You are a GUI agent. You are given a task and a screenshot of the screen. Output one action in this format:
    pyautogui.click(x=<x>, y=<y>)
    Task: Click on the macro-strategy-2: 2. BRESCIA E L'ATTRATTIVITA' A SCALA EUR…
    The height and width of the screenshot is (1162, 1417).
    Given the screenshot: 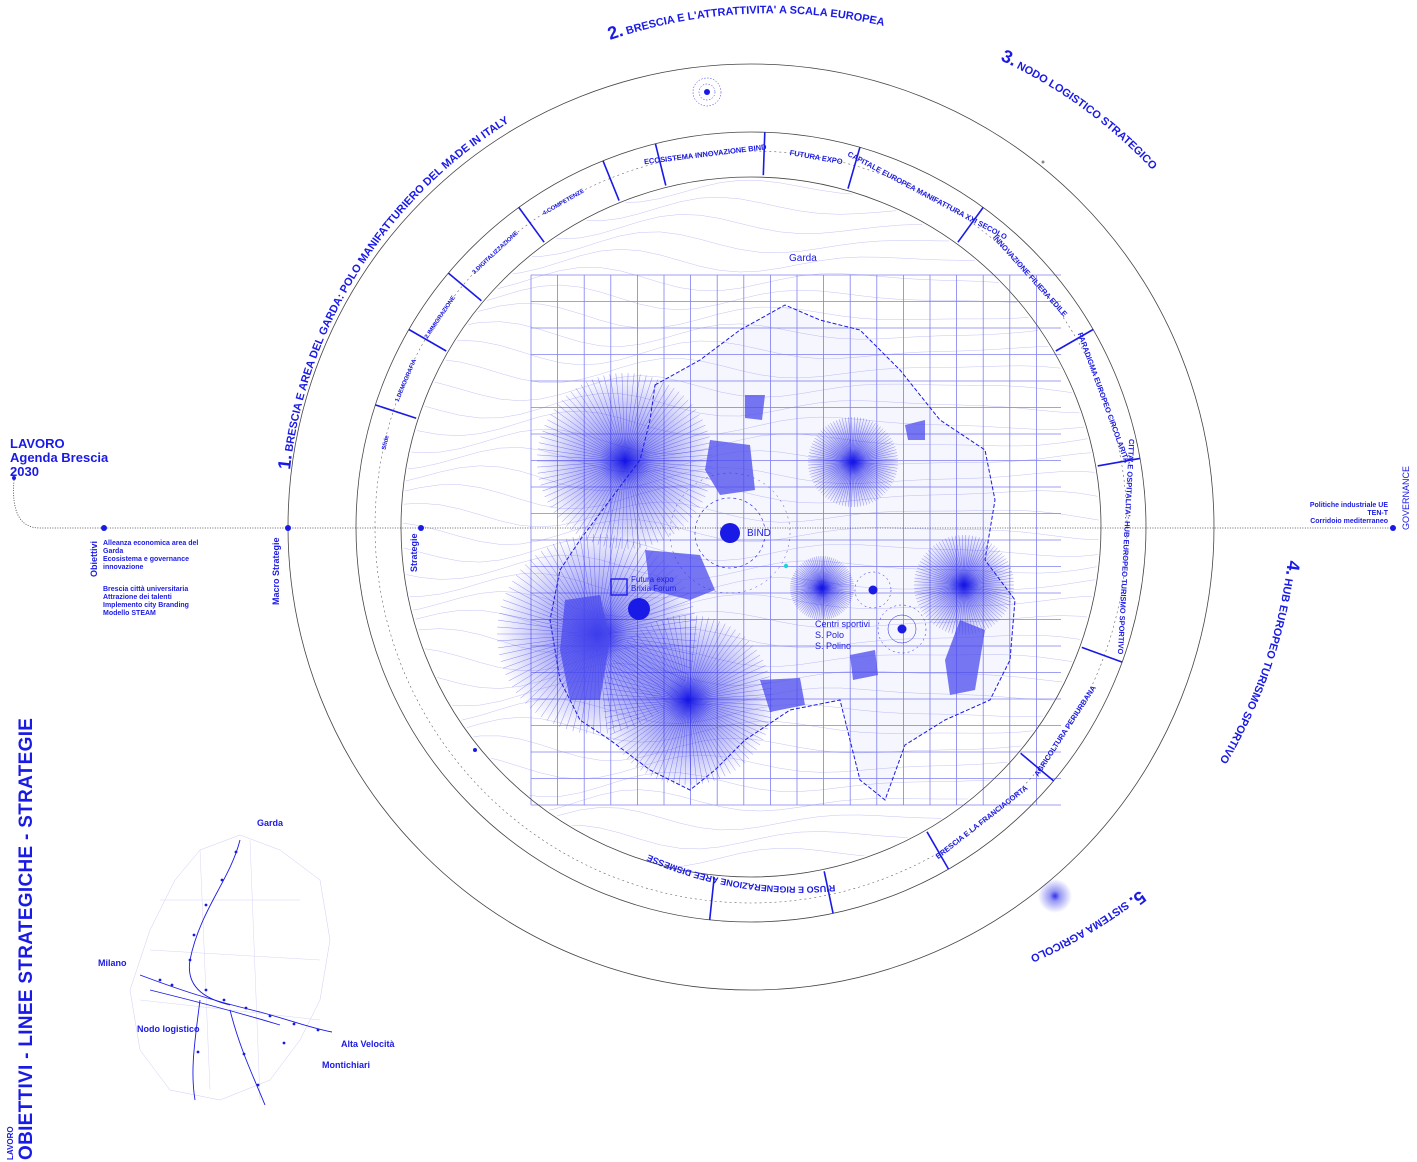 What is the action you would take?
    pyautogui.click(x=745, y=24)
    